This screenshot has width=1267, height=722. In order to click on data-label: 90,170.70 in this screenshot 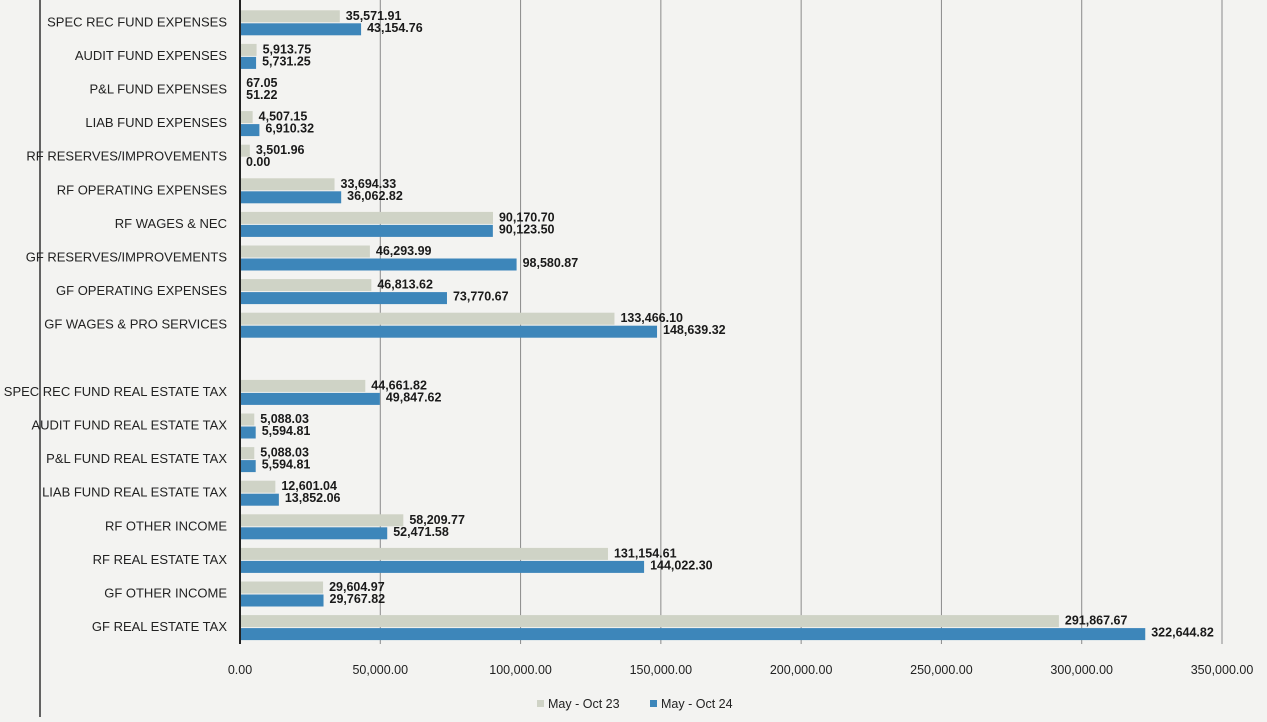, I will do `click(527, 217)`.